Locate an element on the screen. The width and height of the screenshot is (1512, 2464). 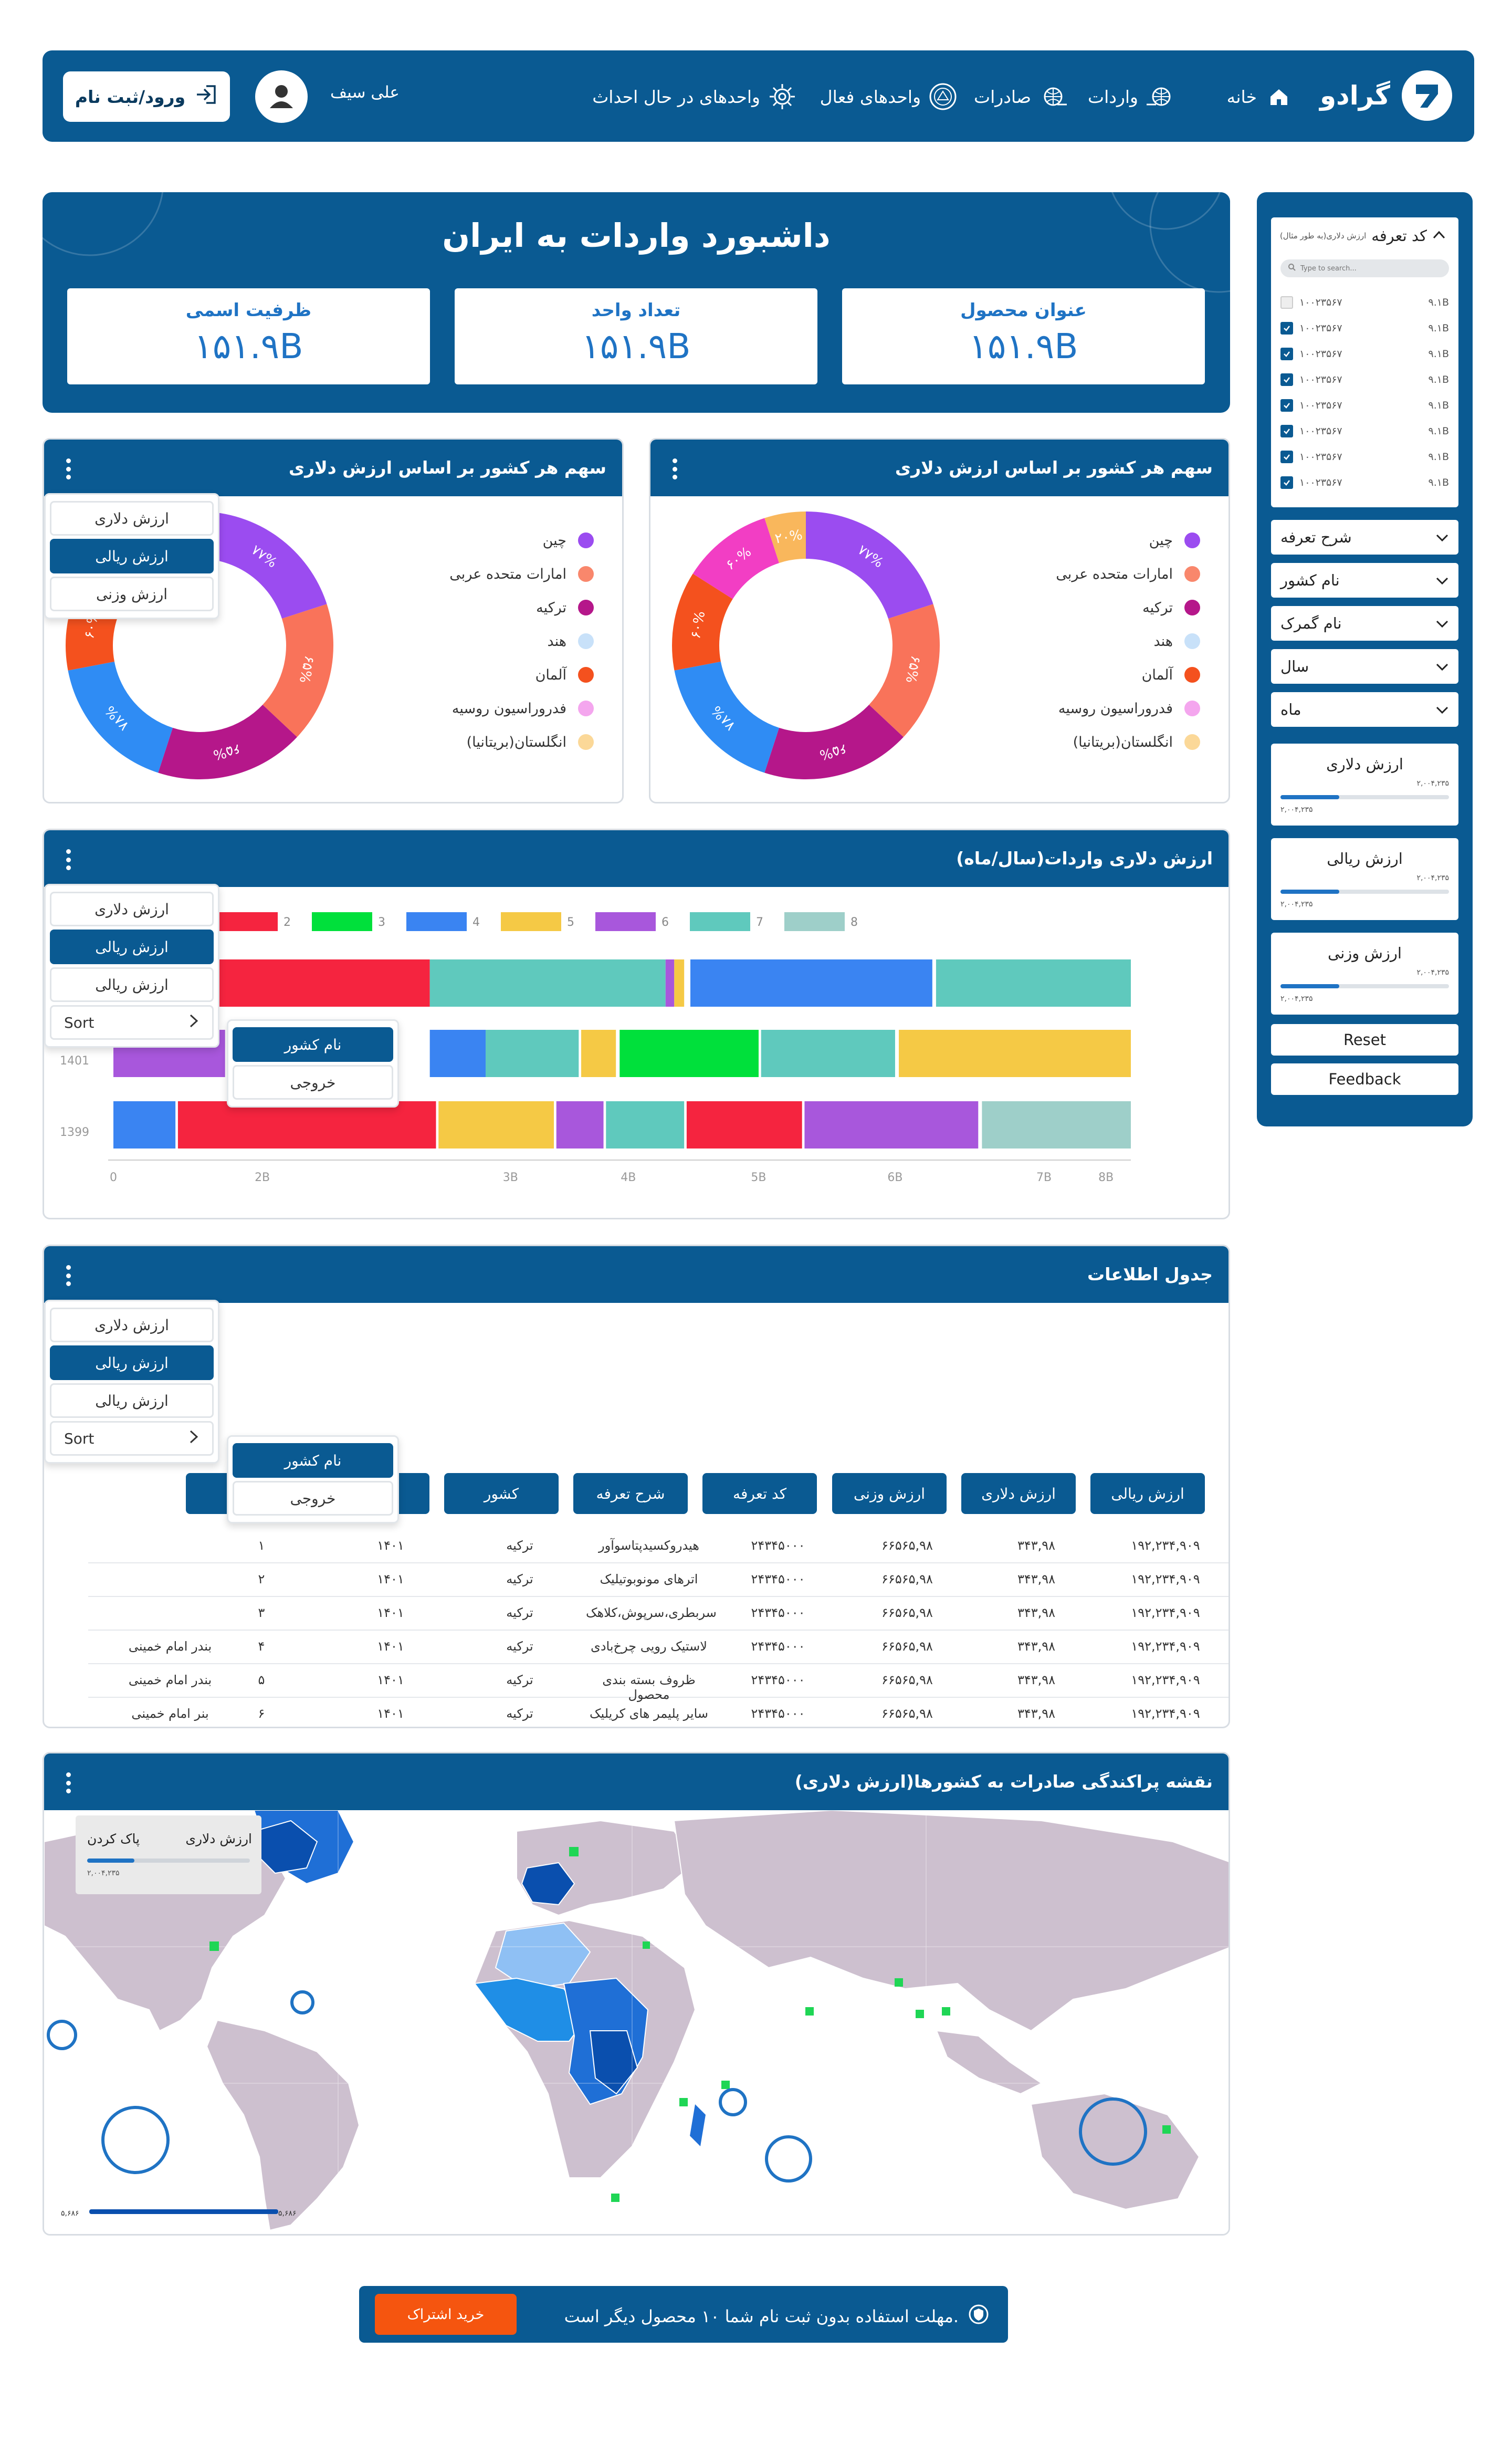
feedback-button: Feedback is located at coordinates (1364, 1079).